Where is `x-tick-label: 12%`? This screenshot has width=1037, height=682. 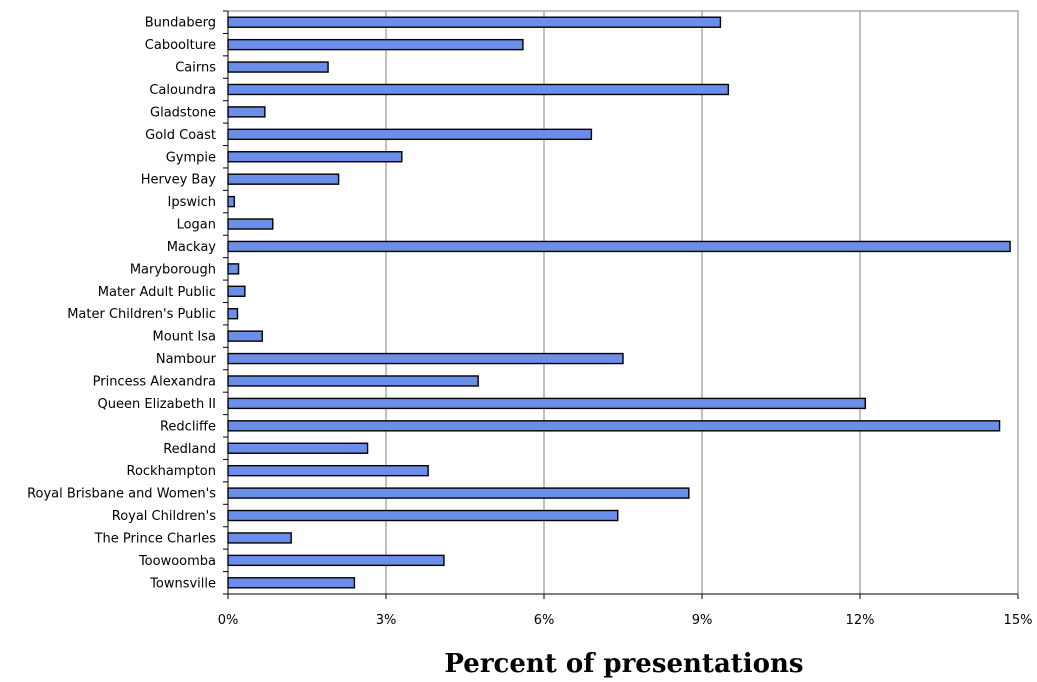 x-tick-label: 12% is located at coordinates (860, 620).